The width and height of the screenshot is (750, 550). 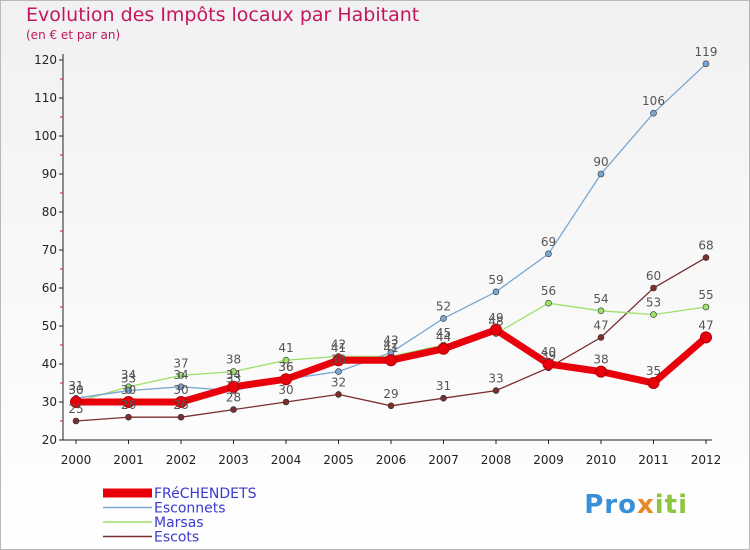 I want to click on data-label: 36, so click(x=285, y=367).